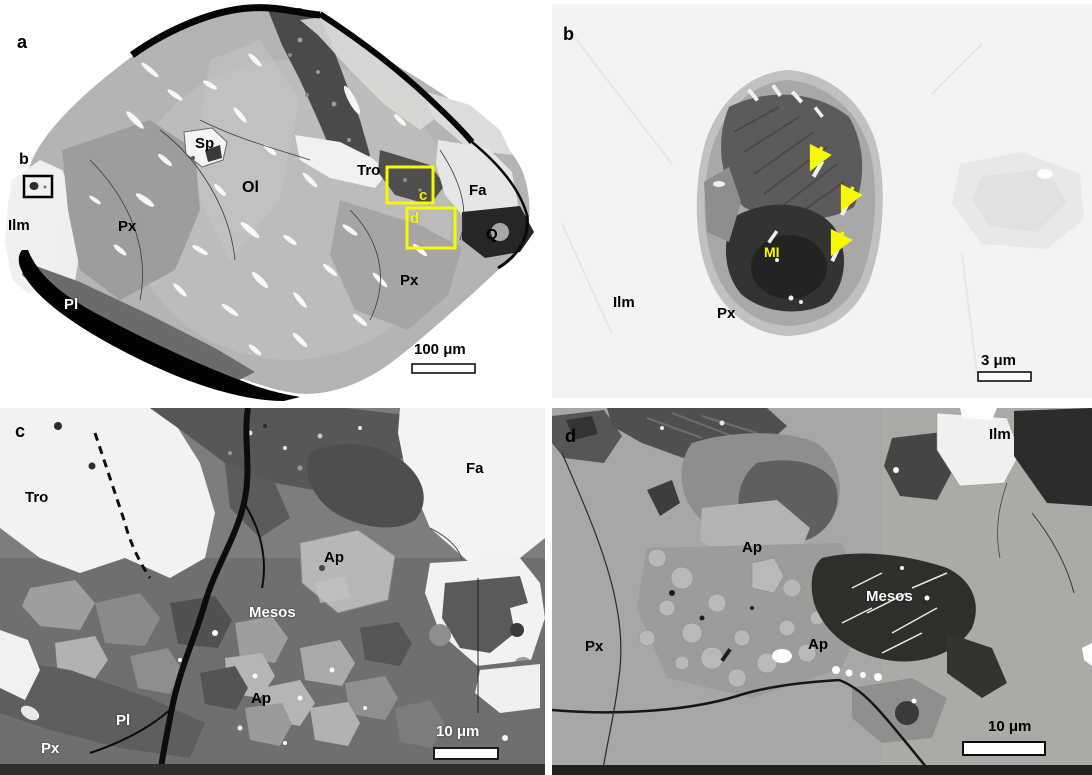 The width and height of the screenshot is (1092, 775). What do you see at coordinates (272, 769) in the screenshot?
I see `panel-c-bottom-strip` at bounding box center [272, 769].